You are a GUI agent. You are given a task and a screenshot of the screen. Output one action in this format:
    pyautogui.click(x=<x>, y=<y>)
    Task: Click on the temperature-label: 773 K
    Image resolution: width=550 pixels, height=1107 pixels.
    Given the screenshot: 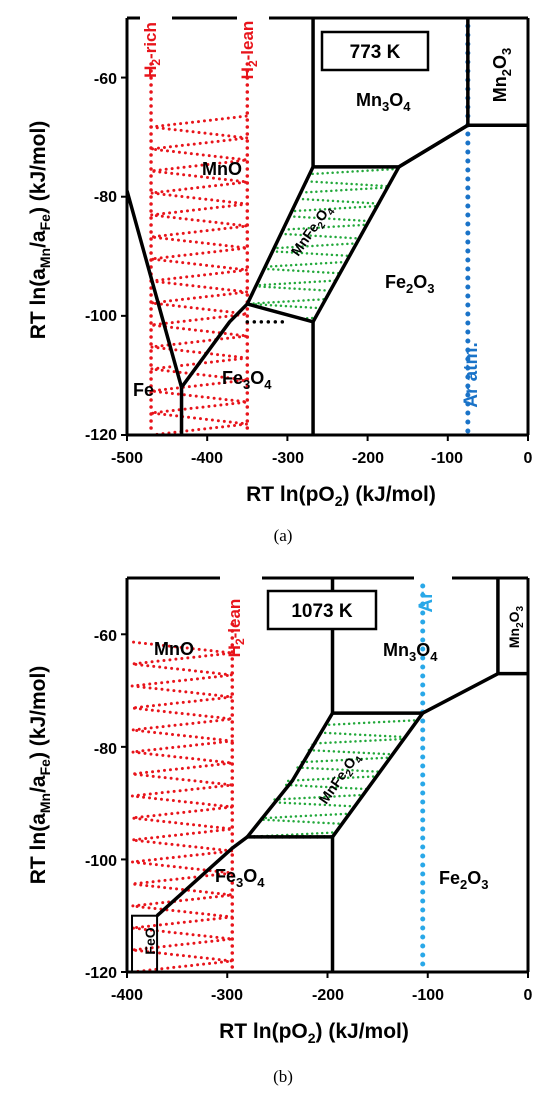 What is the action you would take?
    pyautogui.click(x=375, y=52)
    